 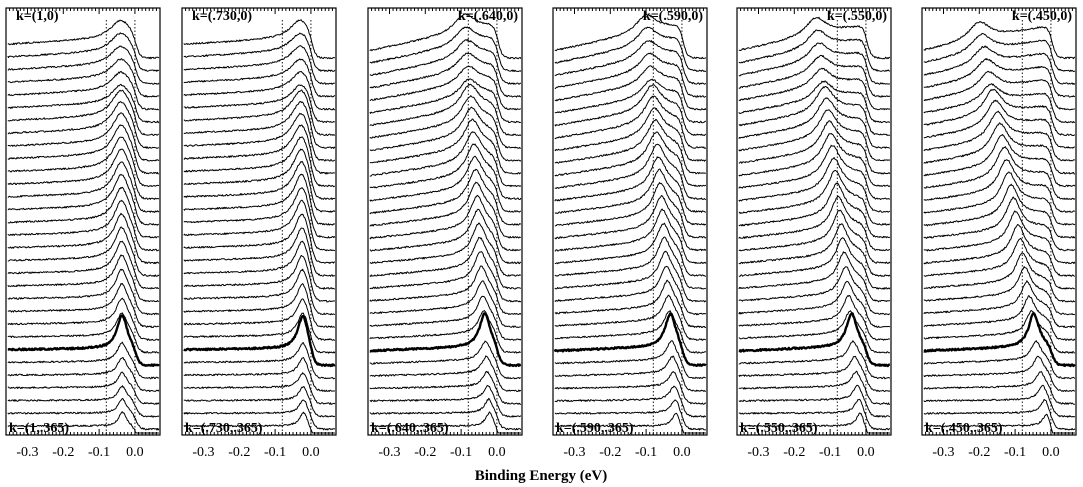 I want to click on x-axis-title: Binding Energy (eV), so click(x=541, y=476).